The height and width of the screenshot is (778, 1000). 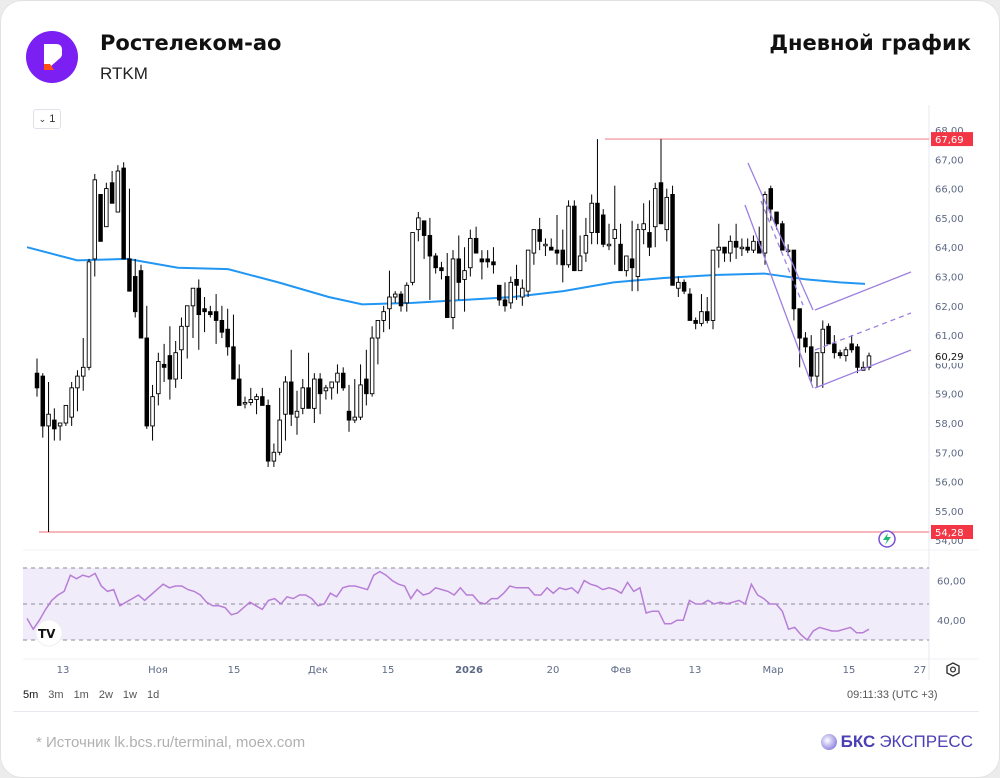 I want to click on range-5m: 5m, so click(x=31, y=695).